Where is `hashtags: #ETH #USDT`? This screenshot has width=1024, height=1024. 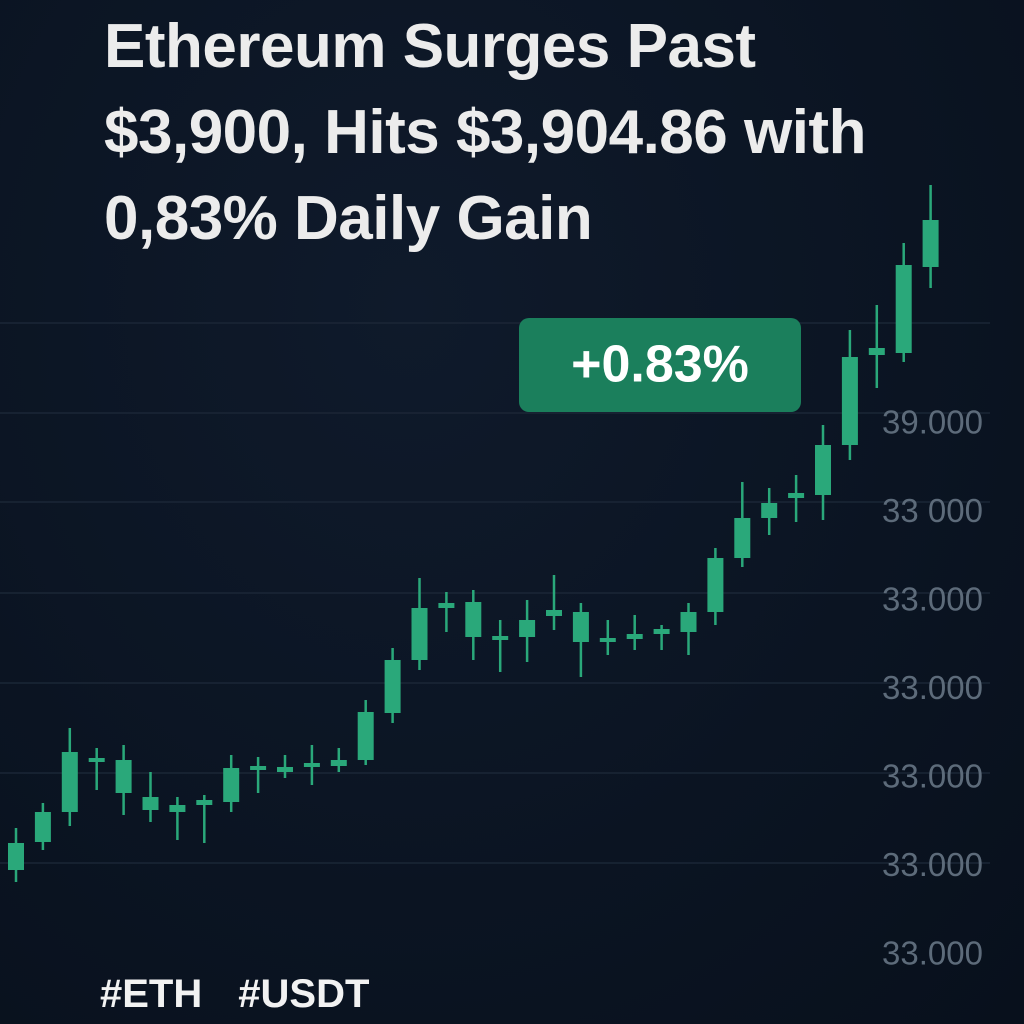 hashtags: #ETH #USDT is located at coordinates (252, 994).